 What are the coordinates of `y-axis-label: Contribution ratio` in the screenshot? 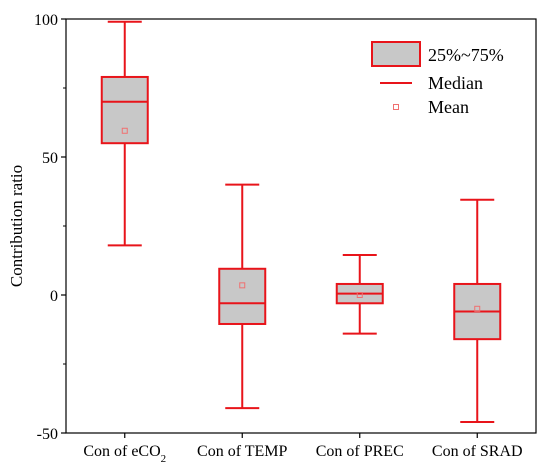 It's located at (16, 226).